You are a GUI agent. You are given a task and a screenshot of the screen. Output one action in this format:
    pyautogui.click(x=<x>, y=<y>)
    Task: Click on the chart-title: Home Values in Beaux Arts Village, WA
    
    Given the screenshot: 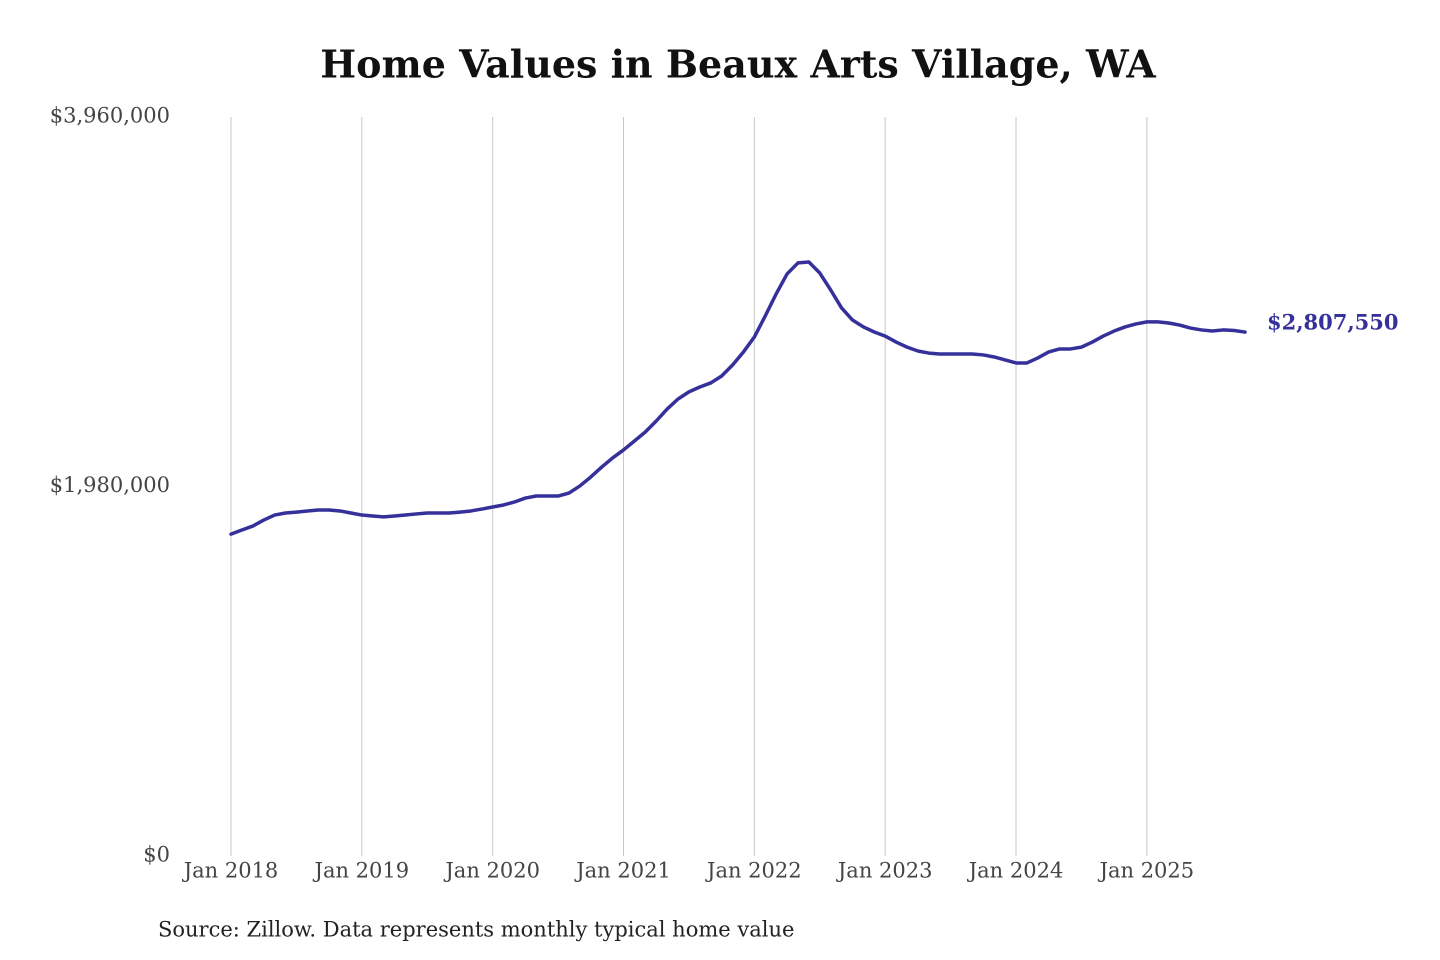 What is the action you would take?
    pyautogui.click(x=738, y=64)
    